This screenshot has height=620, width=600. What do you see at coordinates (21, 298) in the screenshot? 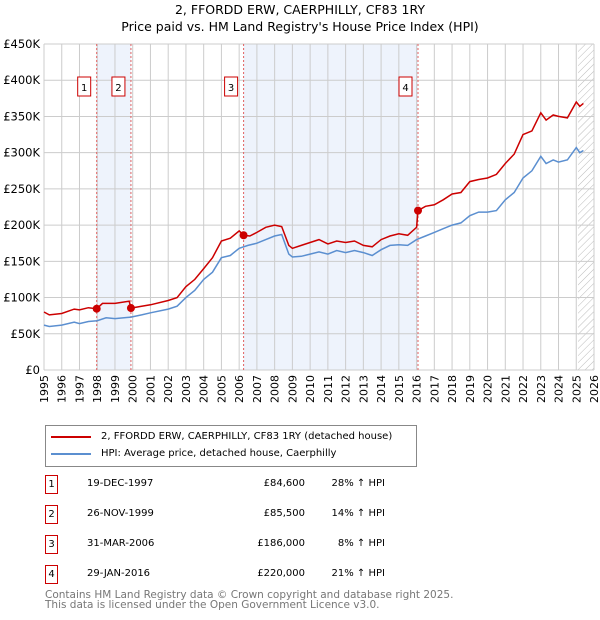
I see `y-tick-label: £100K` at bounding box center [21, 298].